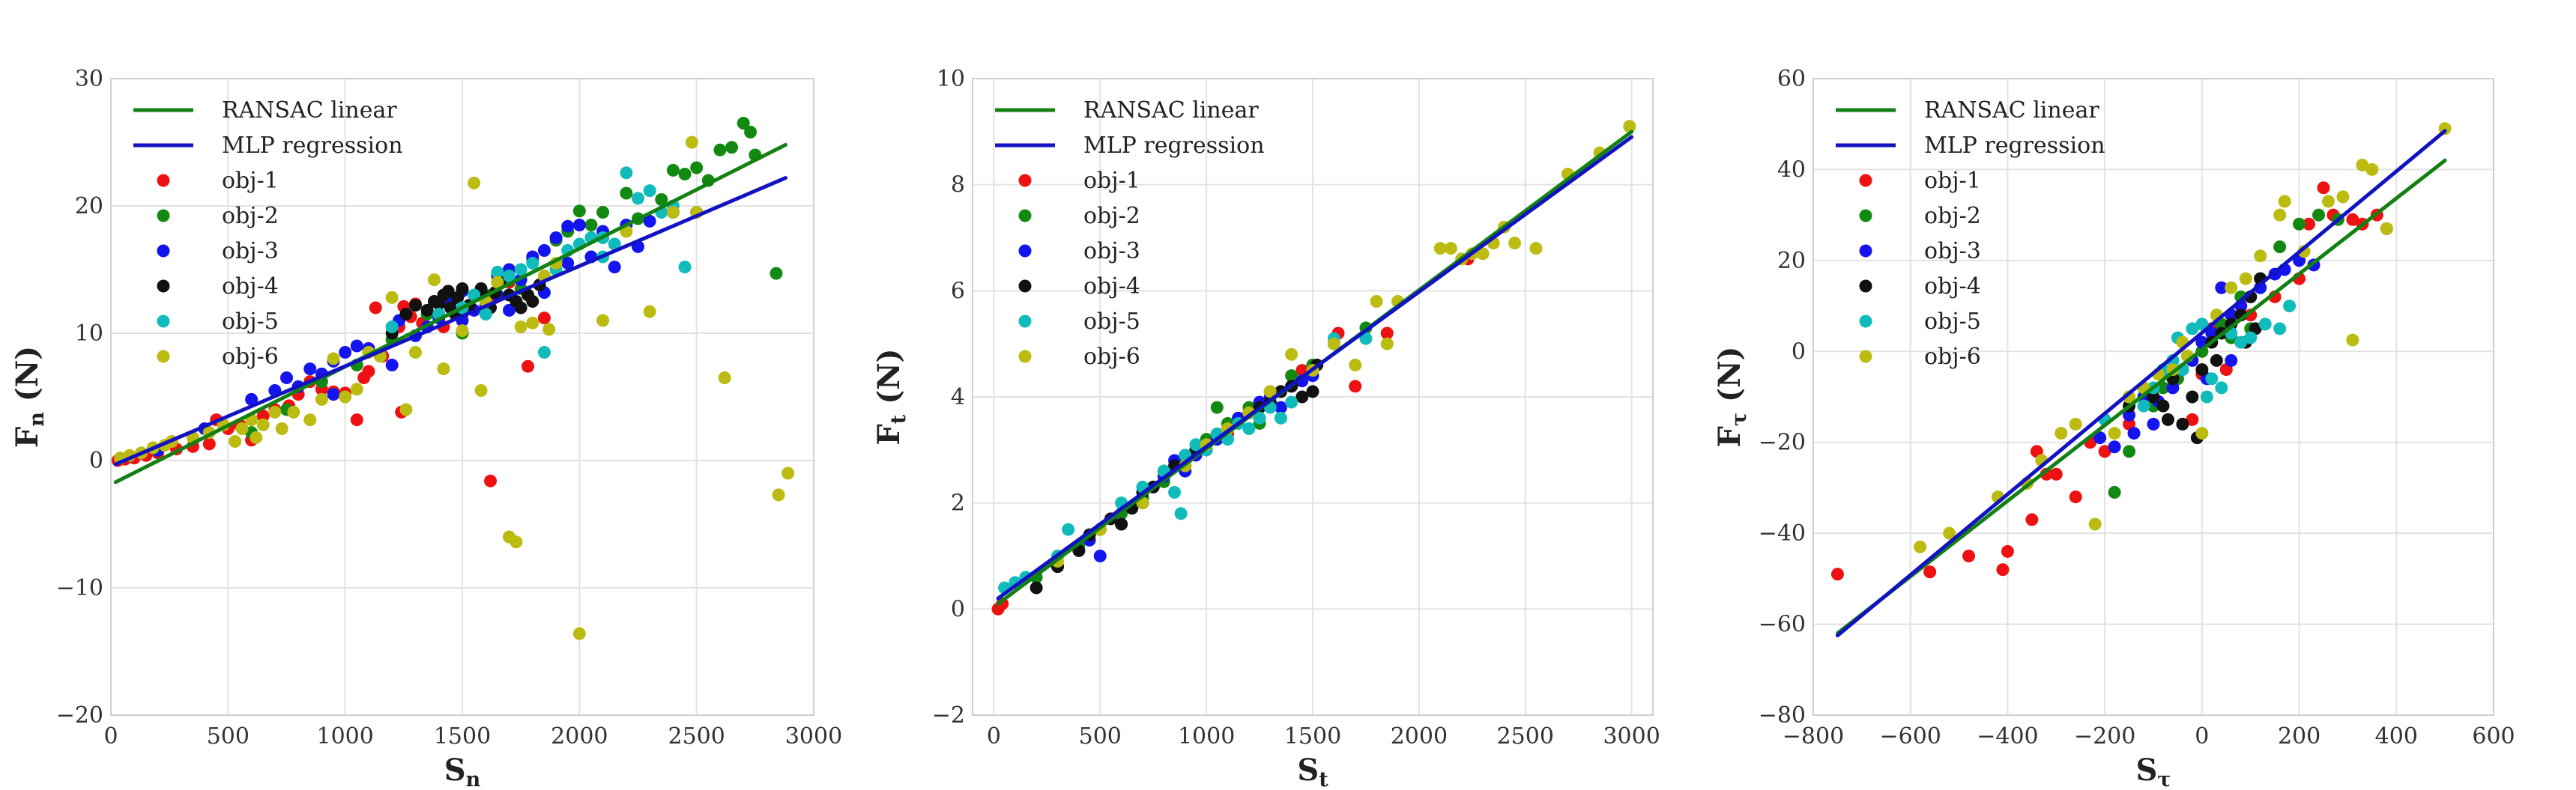  Describe the element at coordinates (1631, 736) in the screenshot. I see `x-tick-label: 3000` at that location.